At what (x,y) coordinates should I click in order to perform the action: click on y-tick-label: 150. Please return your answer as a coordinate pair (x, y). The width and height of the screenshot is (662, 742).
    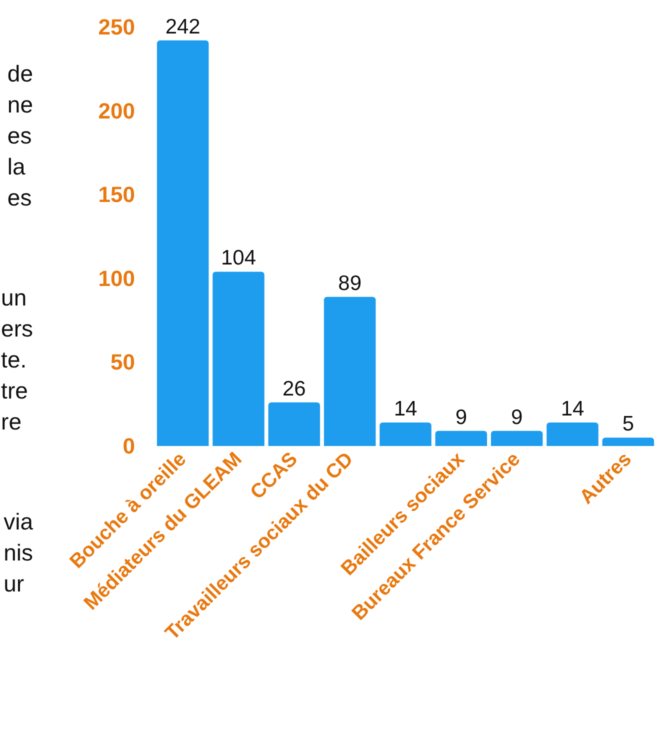
    Looking at the image, I should click on (116, 195).